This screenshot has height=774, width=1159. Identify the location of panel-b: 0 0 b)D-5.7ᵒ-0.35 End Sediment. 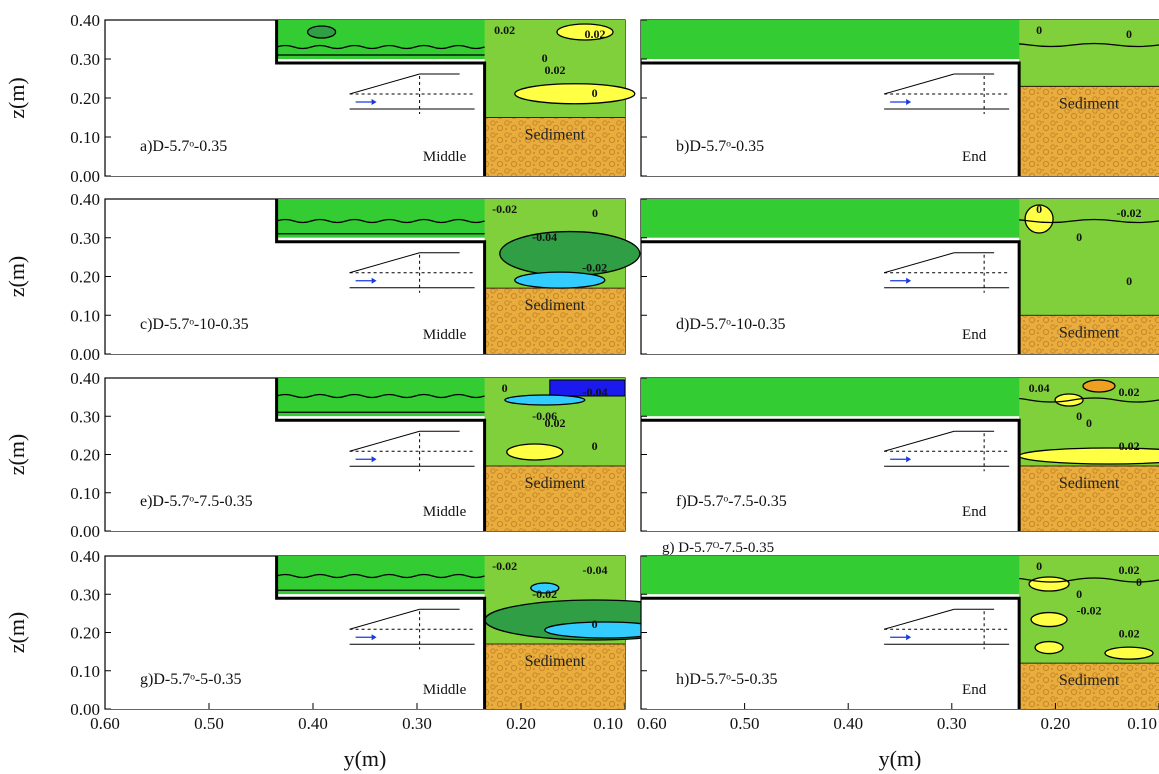
(899, 98).